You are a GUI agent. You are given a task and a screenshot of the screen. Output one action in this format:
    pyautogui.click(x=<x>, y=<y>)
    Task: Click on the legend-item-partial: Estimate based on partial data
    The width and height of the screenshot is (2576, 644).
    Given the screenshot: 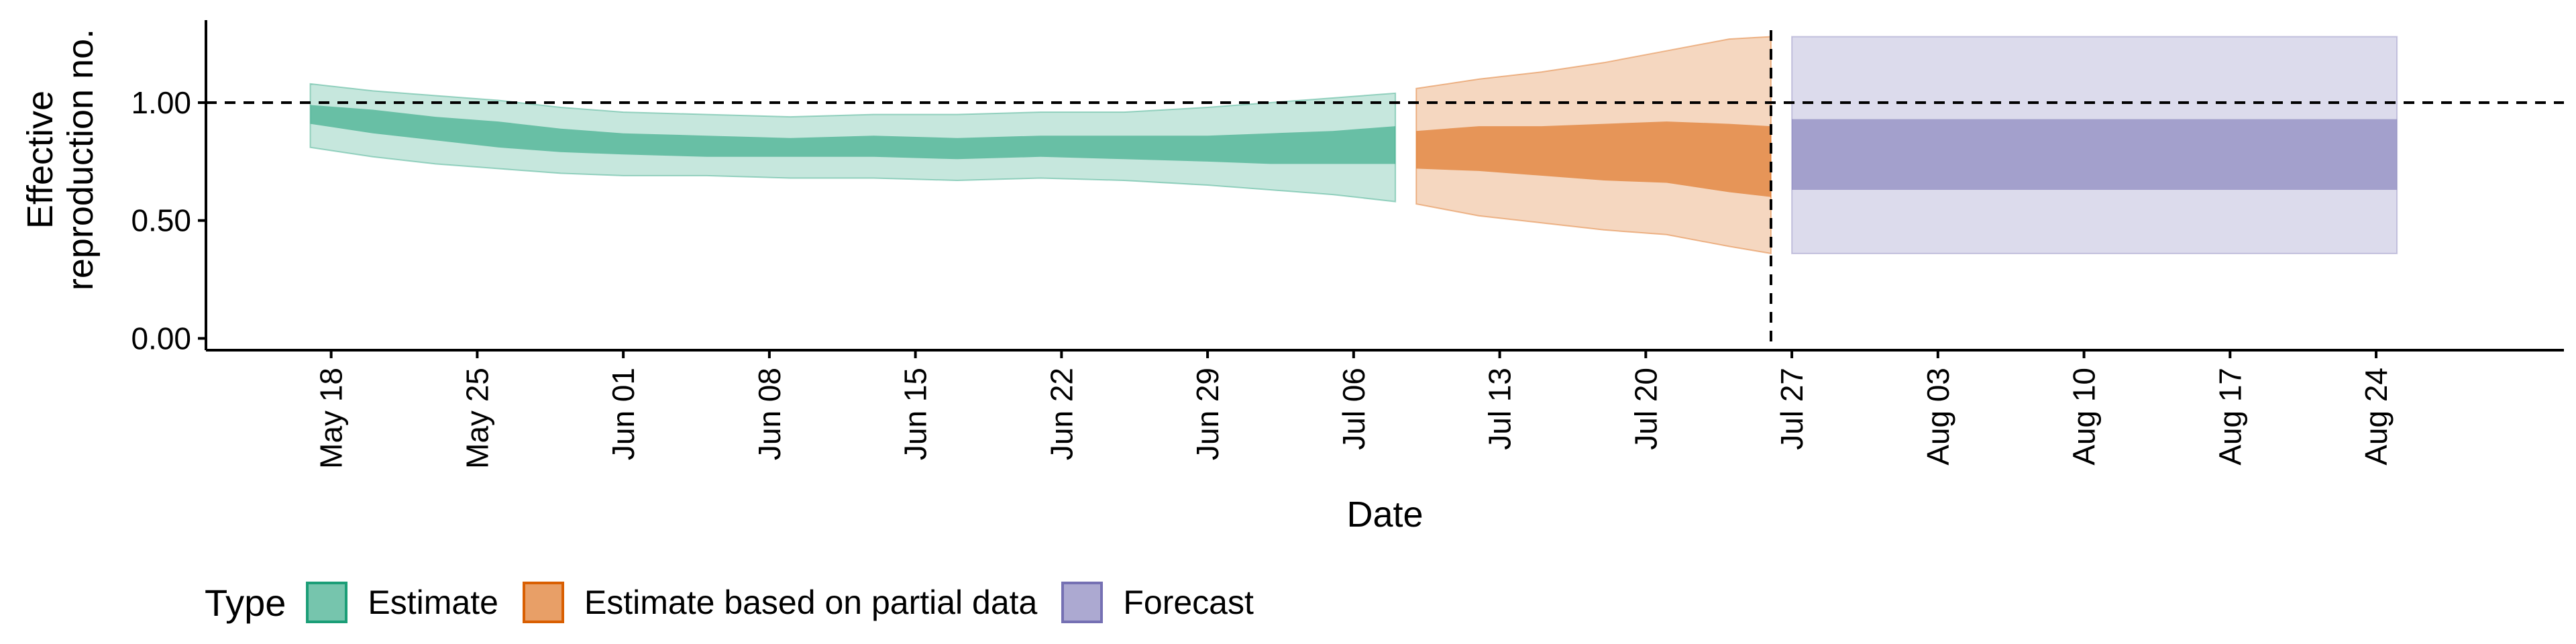 What is the action you would take?
    pyautogui.click(x=780, y=602)
    